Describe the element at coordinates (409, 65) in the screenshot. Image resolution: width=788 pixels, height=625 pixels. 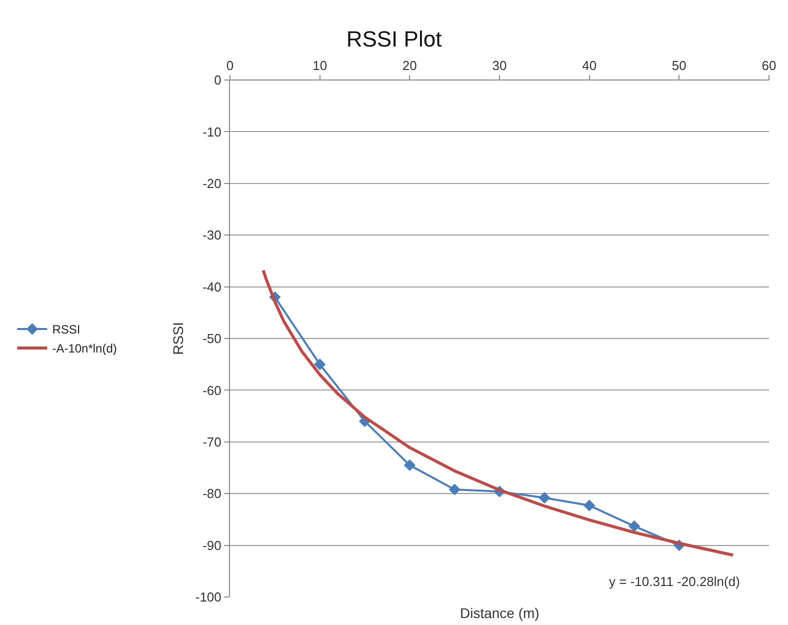
I see `x-tick-label: 20` at that location.